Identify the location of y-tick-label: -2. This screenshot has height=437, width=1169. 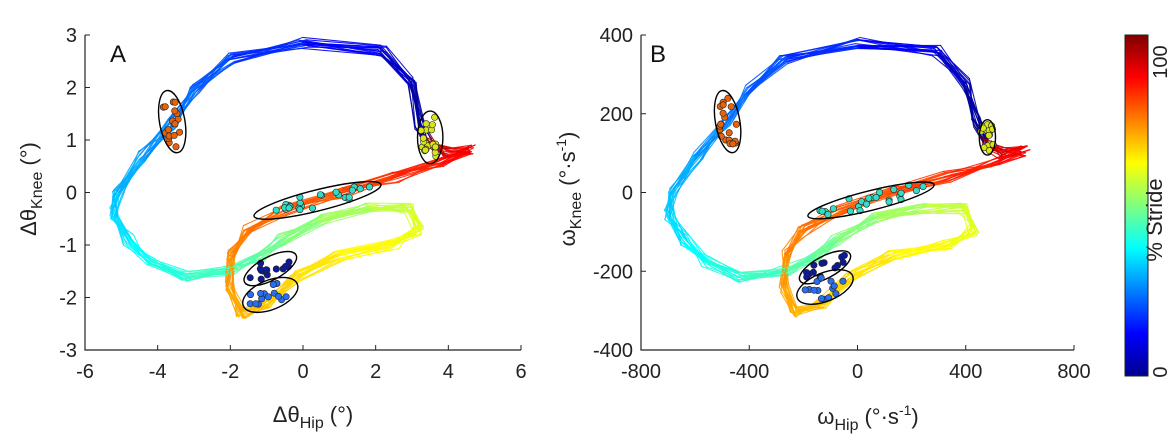
(68, 299).